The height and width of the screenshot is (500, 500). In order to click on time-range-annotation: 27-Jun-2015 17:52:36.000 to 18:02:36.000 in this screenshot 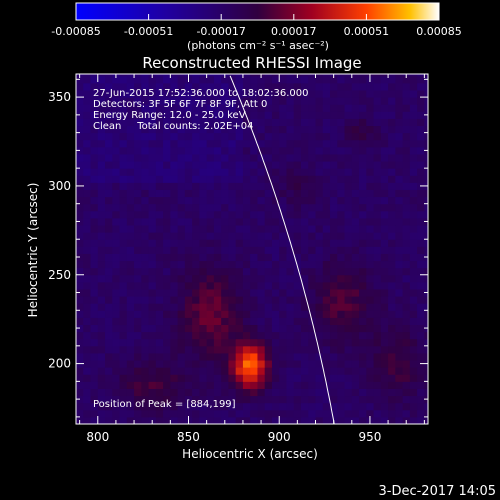, I will do `click(201, 93)`.